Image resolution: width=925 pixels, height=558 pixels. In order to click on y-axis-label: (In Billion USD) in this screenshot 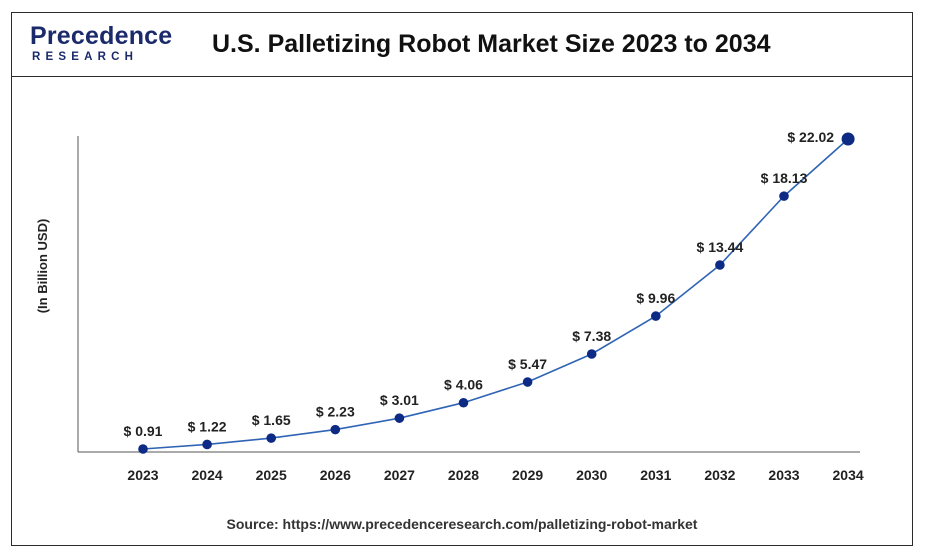, I will do `click(42, 266)`.